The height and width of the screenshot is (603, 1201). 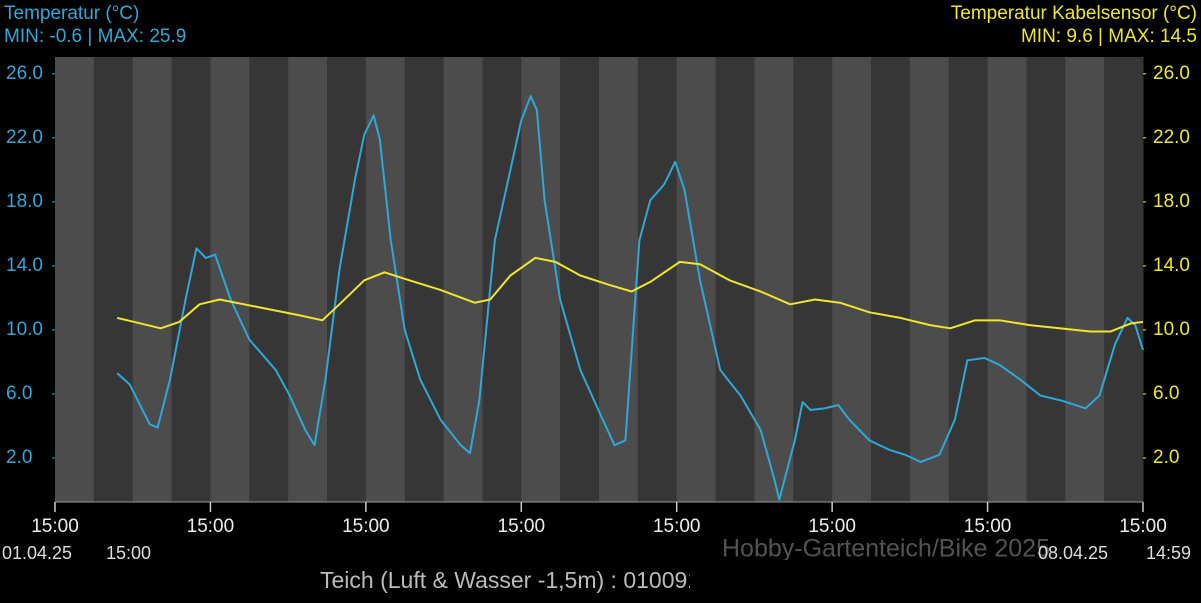 I want to click on left-series-title: Temperatur (°C), so click(x=71, y=13).